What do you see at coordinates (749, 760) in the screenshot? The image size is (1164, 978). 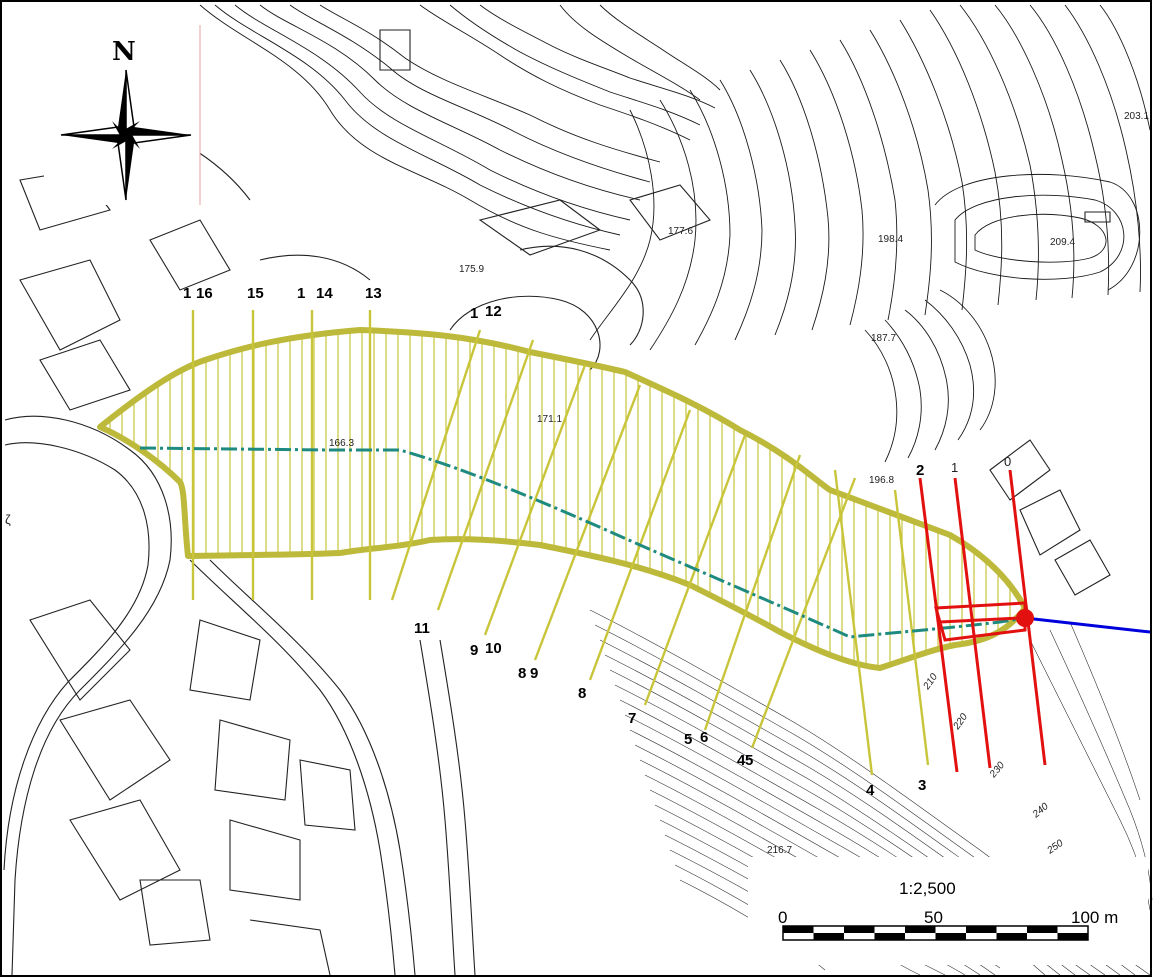 I see `section-5-label: 5` at bounding box center [749, 760].